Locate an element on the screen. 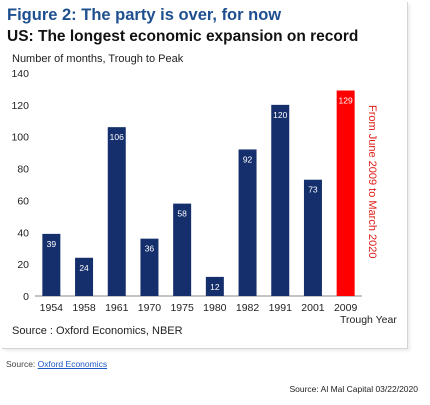 This screenshot has width=430, height=405. footer-source-prefix: Source: is located at coordinates (22, 364).